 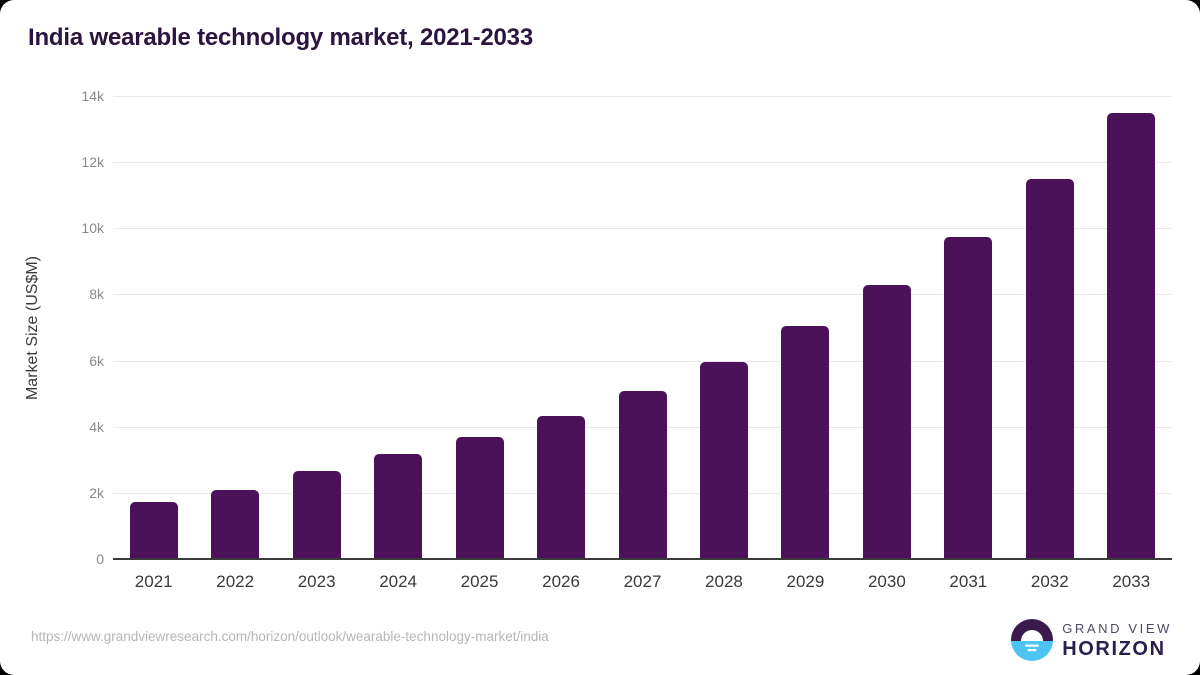 I want to click on y-tick-label: 2k, so click(x=96, y=492).